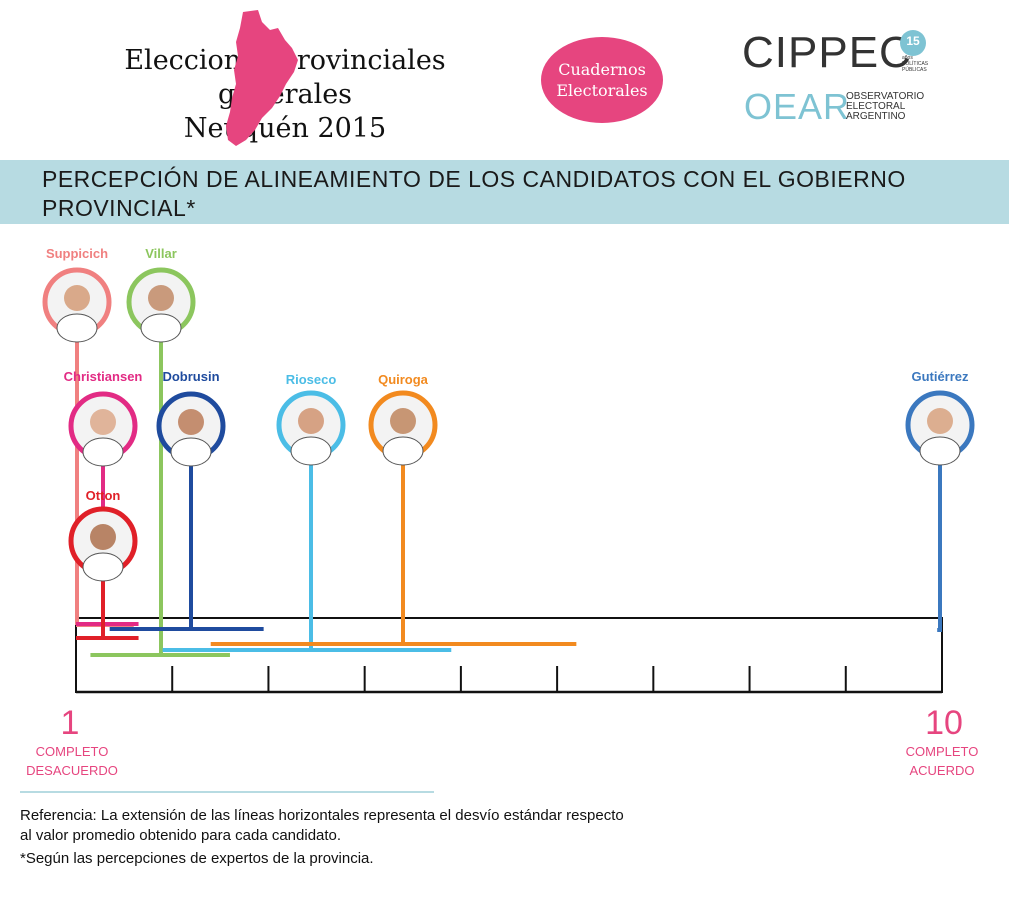 This screenshot has height=900, width=1009. Describe the element at coordinates (942, 751) in the screenshot. I see `axis-max-text-1: COMPLETO` at that location.